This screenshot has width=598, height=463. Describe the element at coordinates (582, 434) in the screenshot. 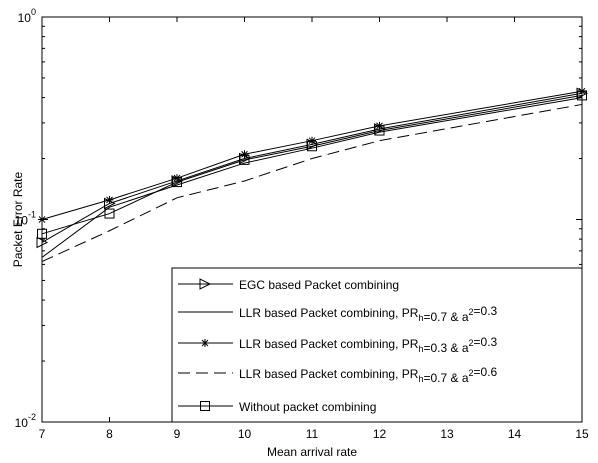

I see `x-tick-label: 15` at that location.